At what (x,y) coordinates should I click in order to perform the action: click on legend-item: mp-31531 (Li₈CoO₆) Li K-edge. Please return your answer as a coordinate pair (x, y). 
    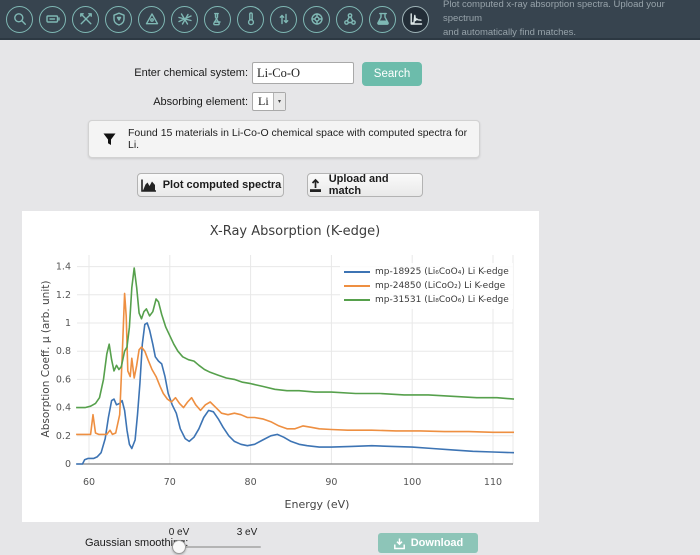
    Looking at the image, I should click on (426, 300).